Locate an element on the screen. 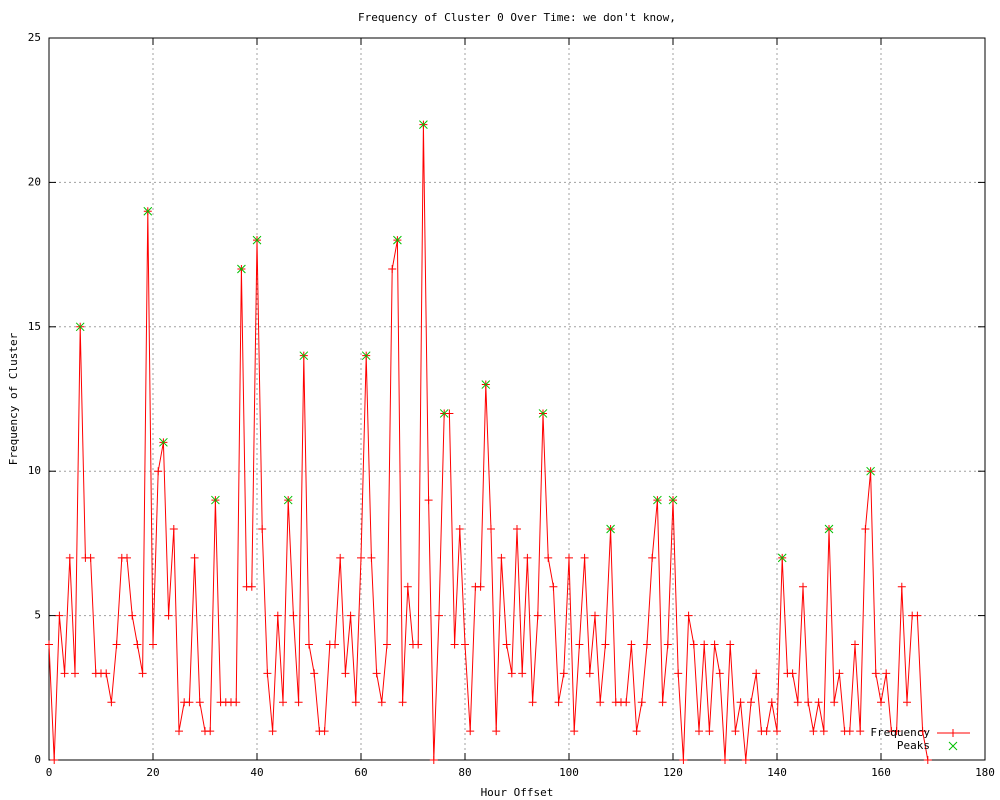 This screenshot has width=1000, height=800. x-tick-label: 20 is located at coordinates (152, 772).